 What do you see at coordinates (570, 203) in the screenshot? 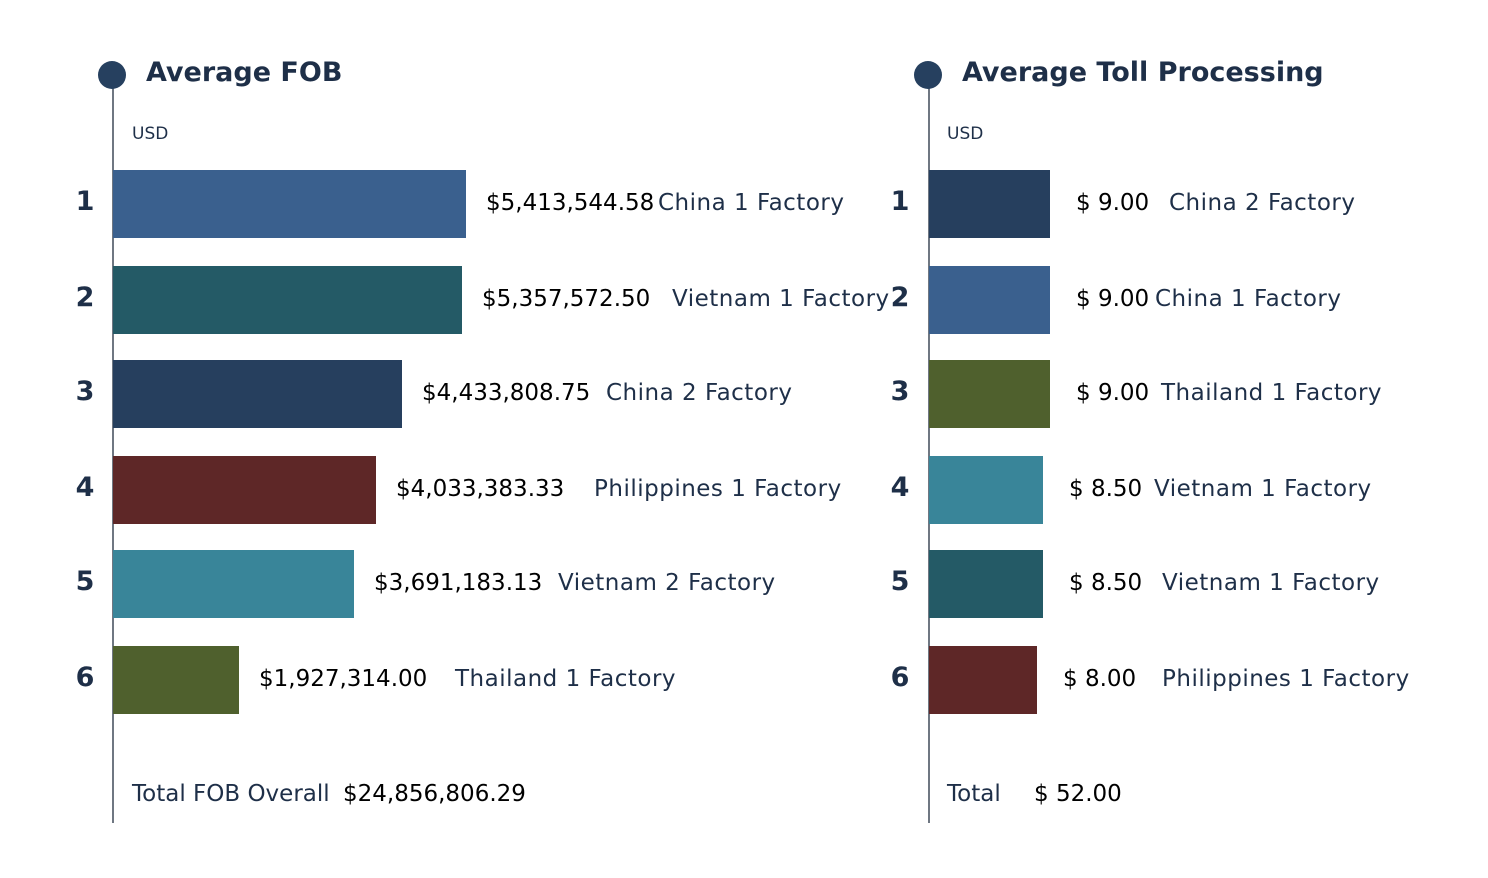
I see `fob-value-label-1: $5,413,544.58` at bounding box center [570, 203].